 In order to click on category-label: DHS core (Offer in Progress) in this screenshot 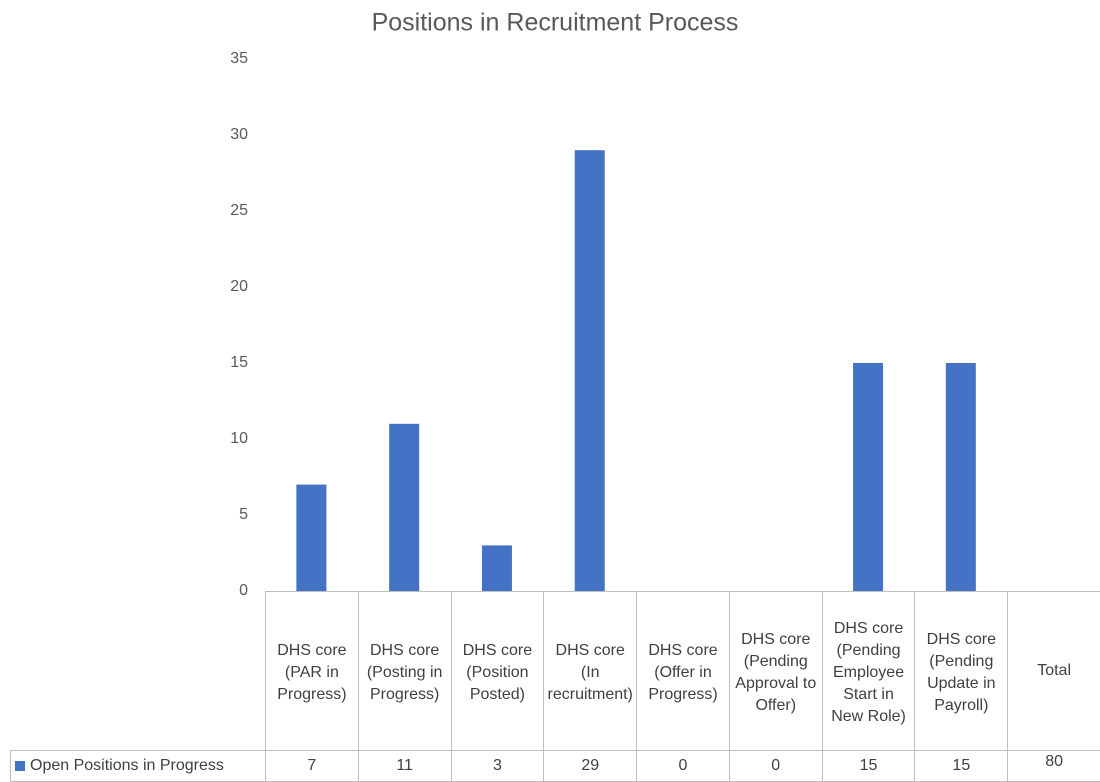, I will do `click(683, 671)`.